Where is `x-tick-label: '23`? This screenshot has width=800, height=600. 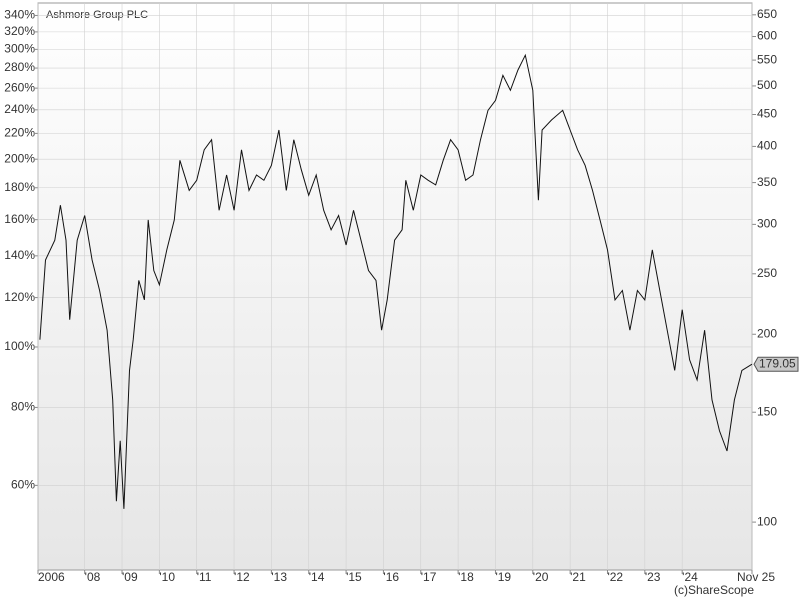 x-tick-label: '23 is located at coordinates (653, 577).